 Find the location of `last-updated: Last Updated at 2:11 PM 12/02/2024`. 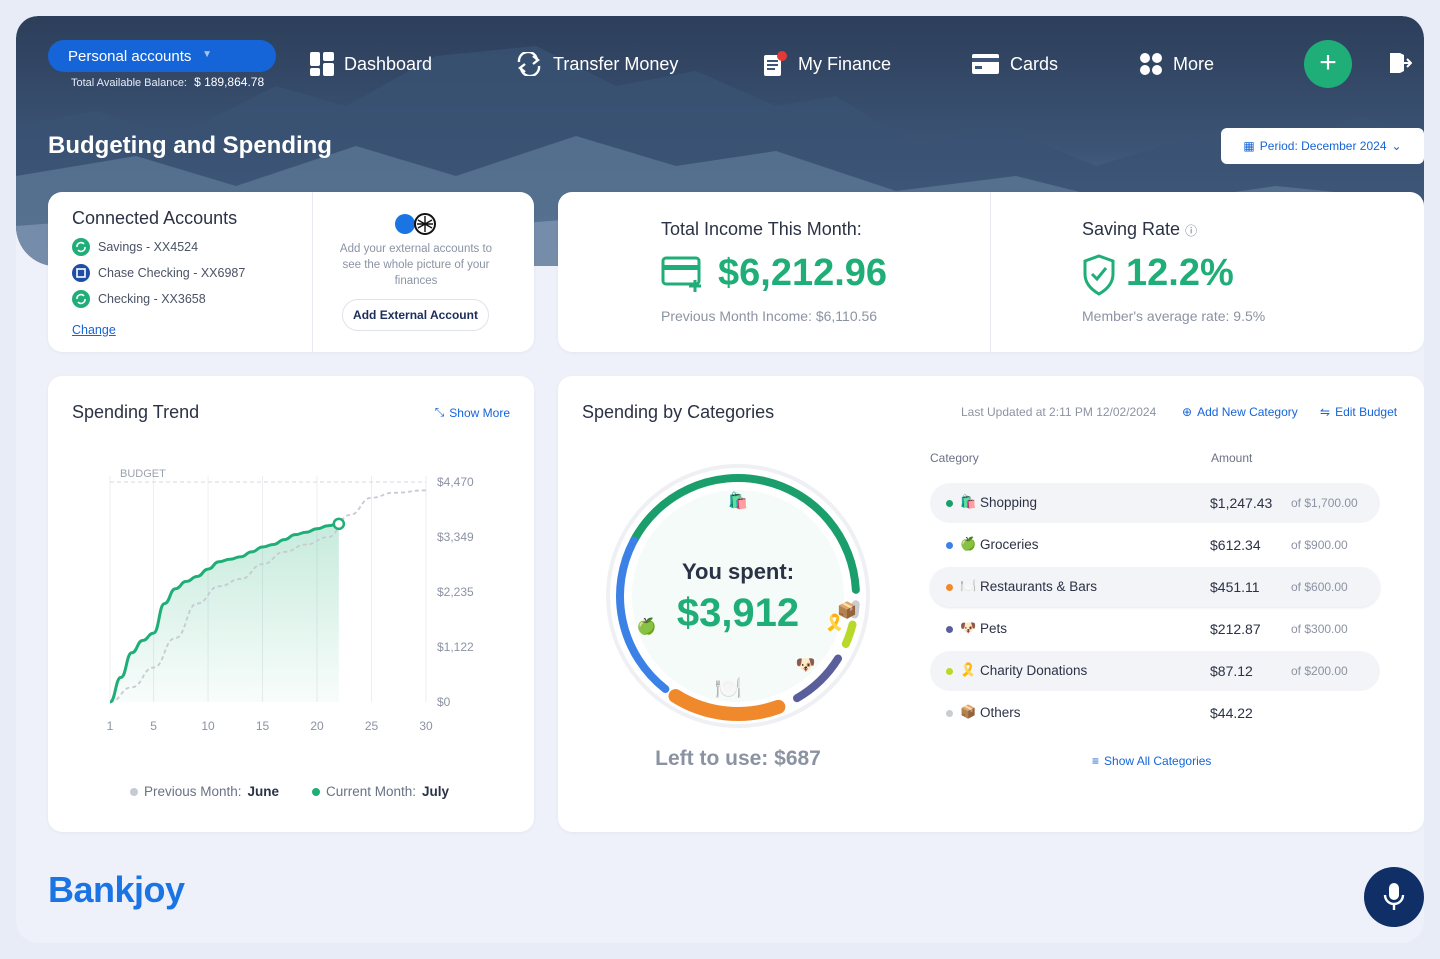

last-updated: Last Updated at 2:11 PM 12/02/2024 is located at coordinates (1059, 412).